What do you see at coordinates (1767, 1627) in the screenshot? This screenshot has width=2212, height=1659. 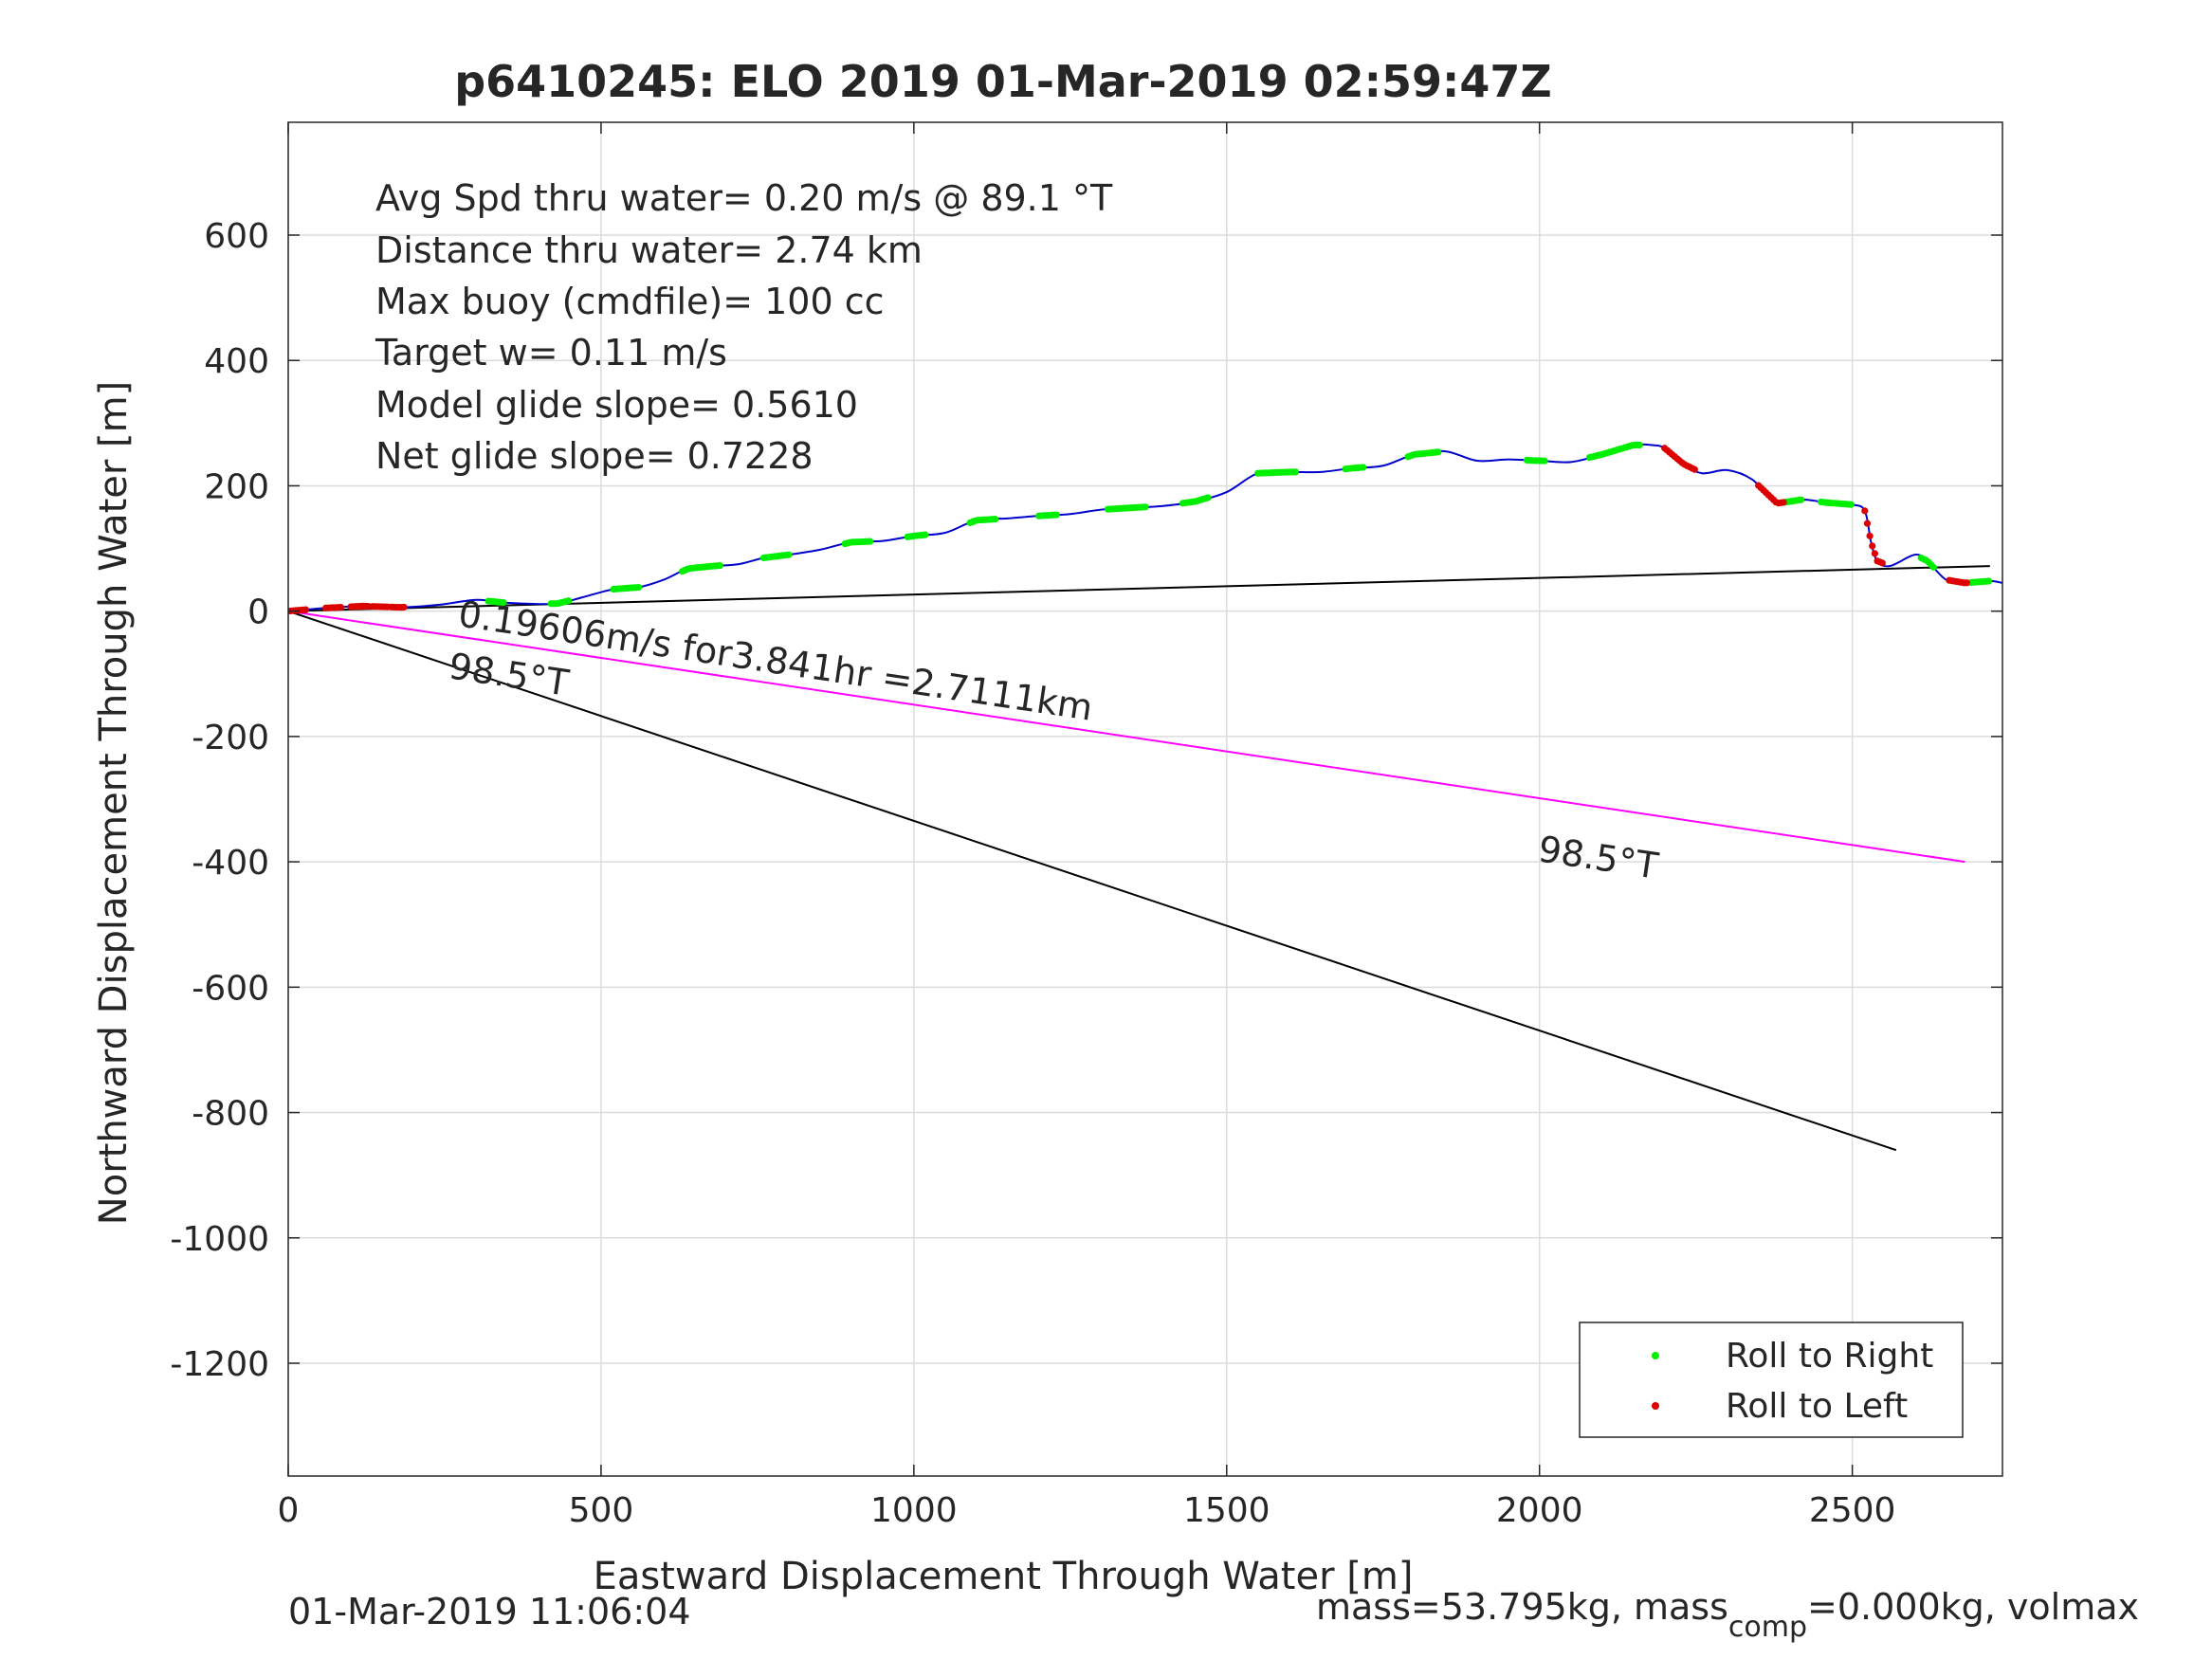 I see `mass-subscript: comp` at bounding box center [1767, 1627].